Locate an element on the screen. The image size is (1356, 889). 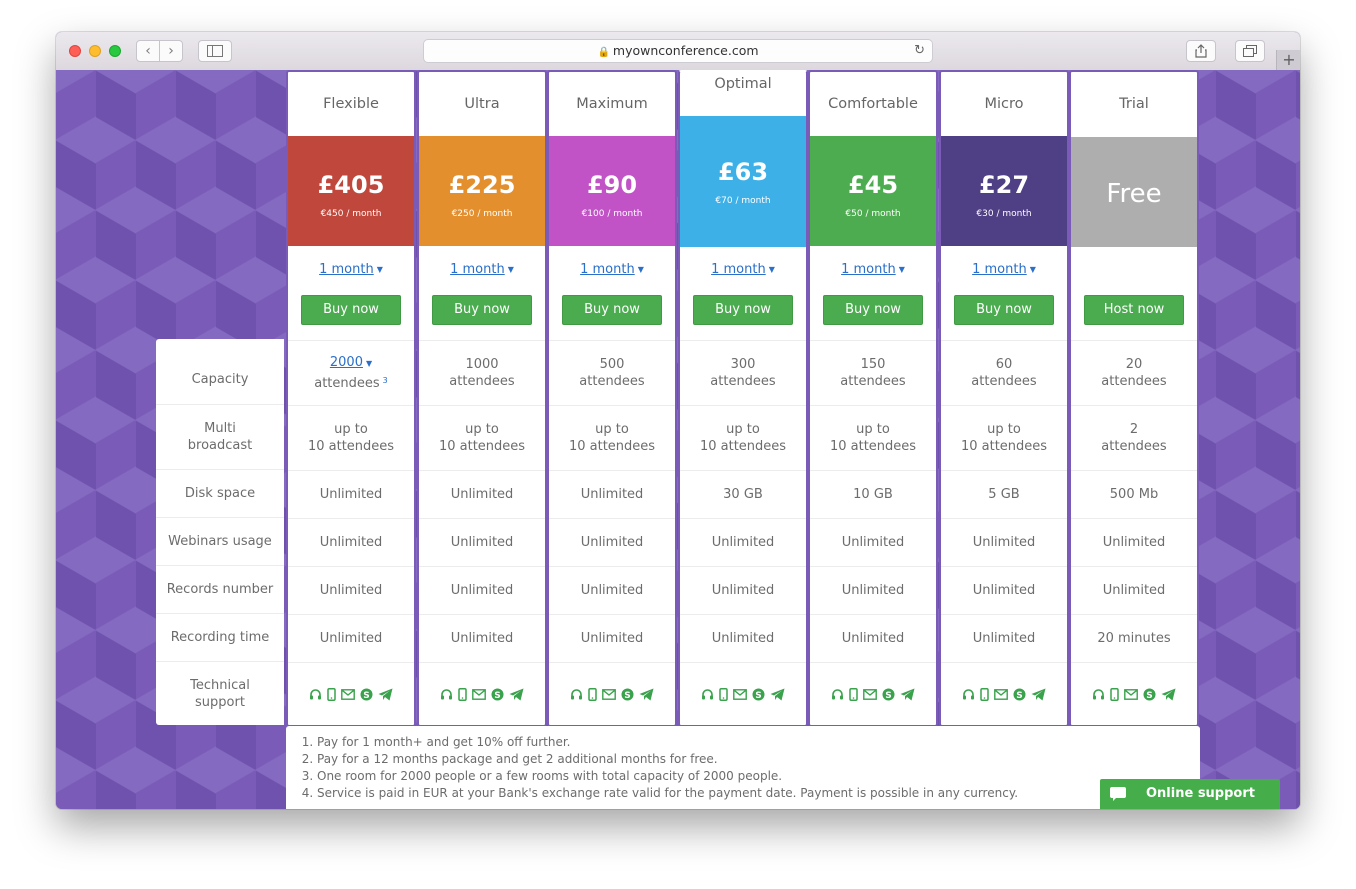
address-bar: 🔒 myownconference.com ↻ is located at coordinates (678, 51).